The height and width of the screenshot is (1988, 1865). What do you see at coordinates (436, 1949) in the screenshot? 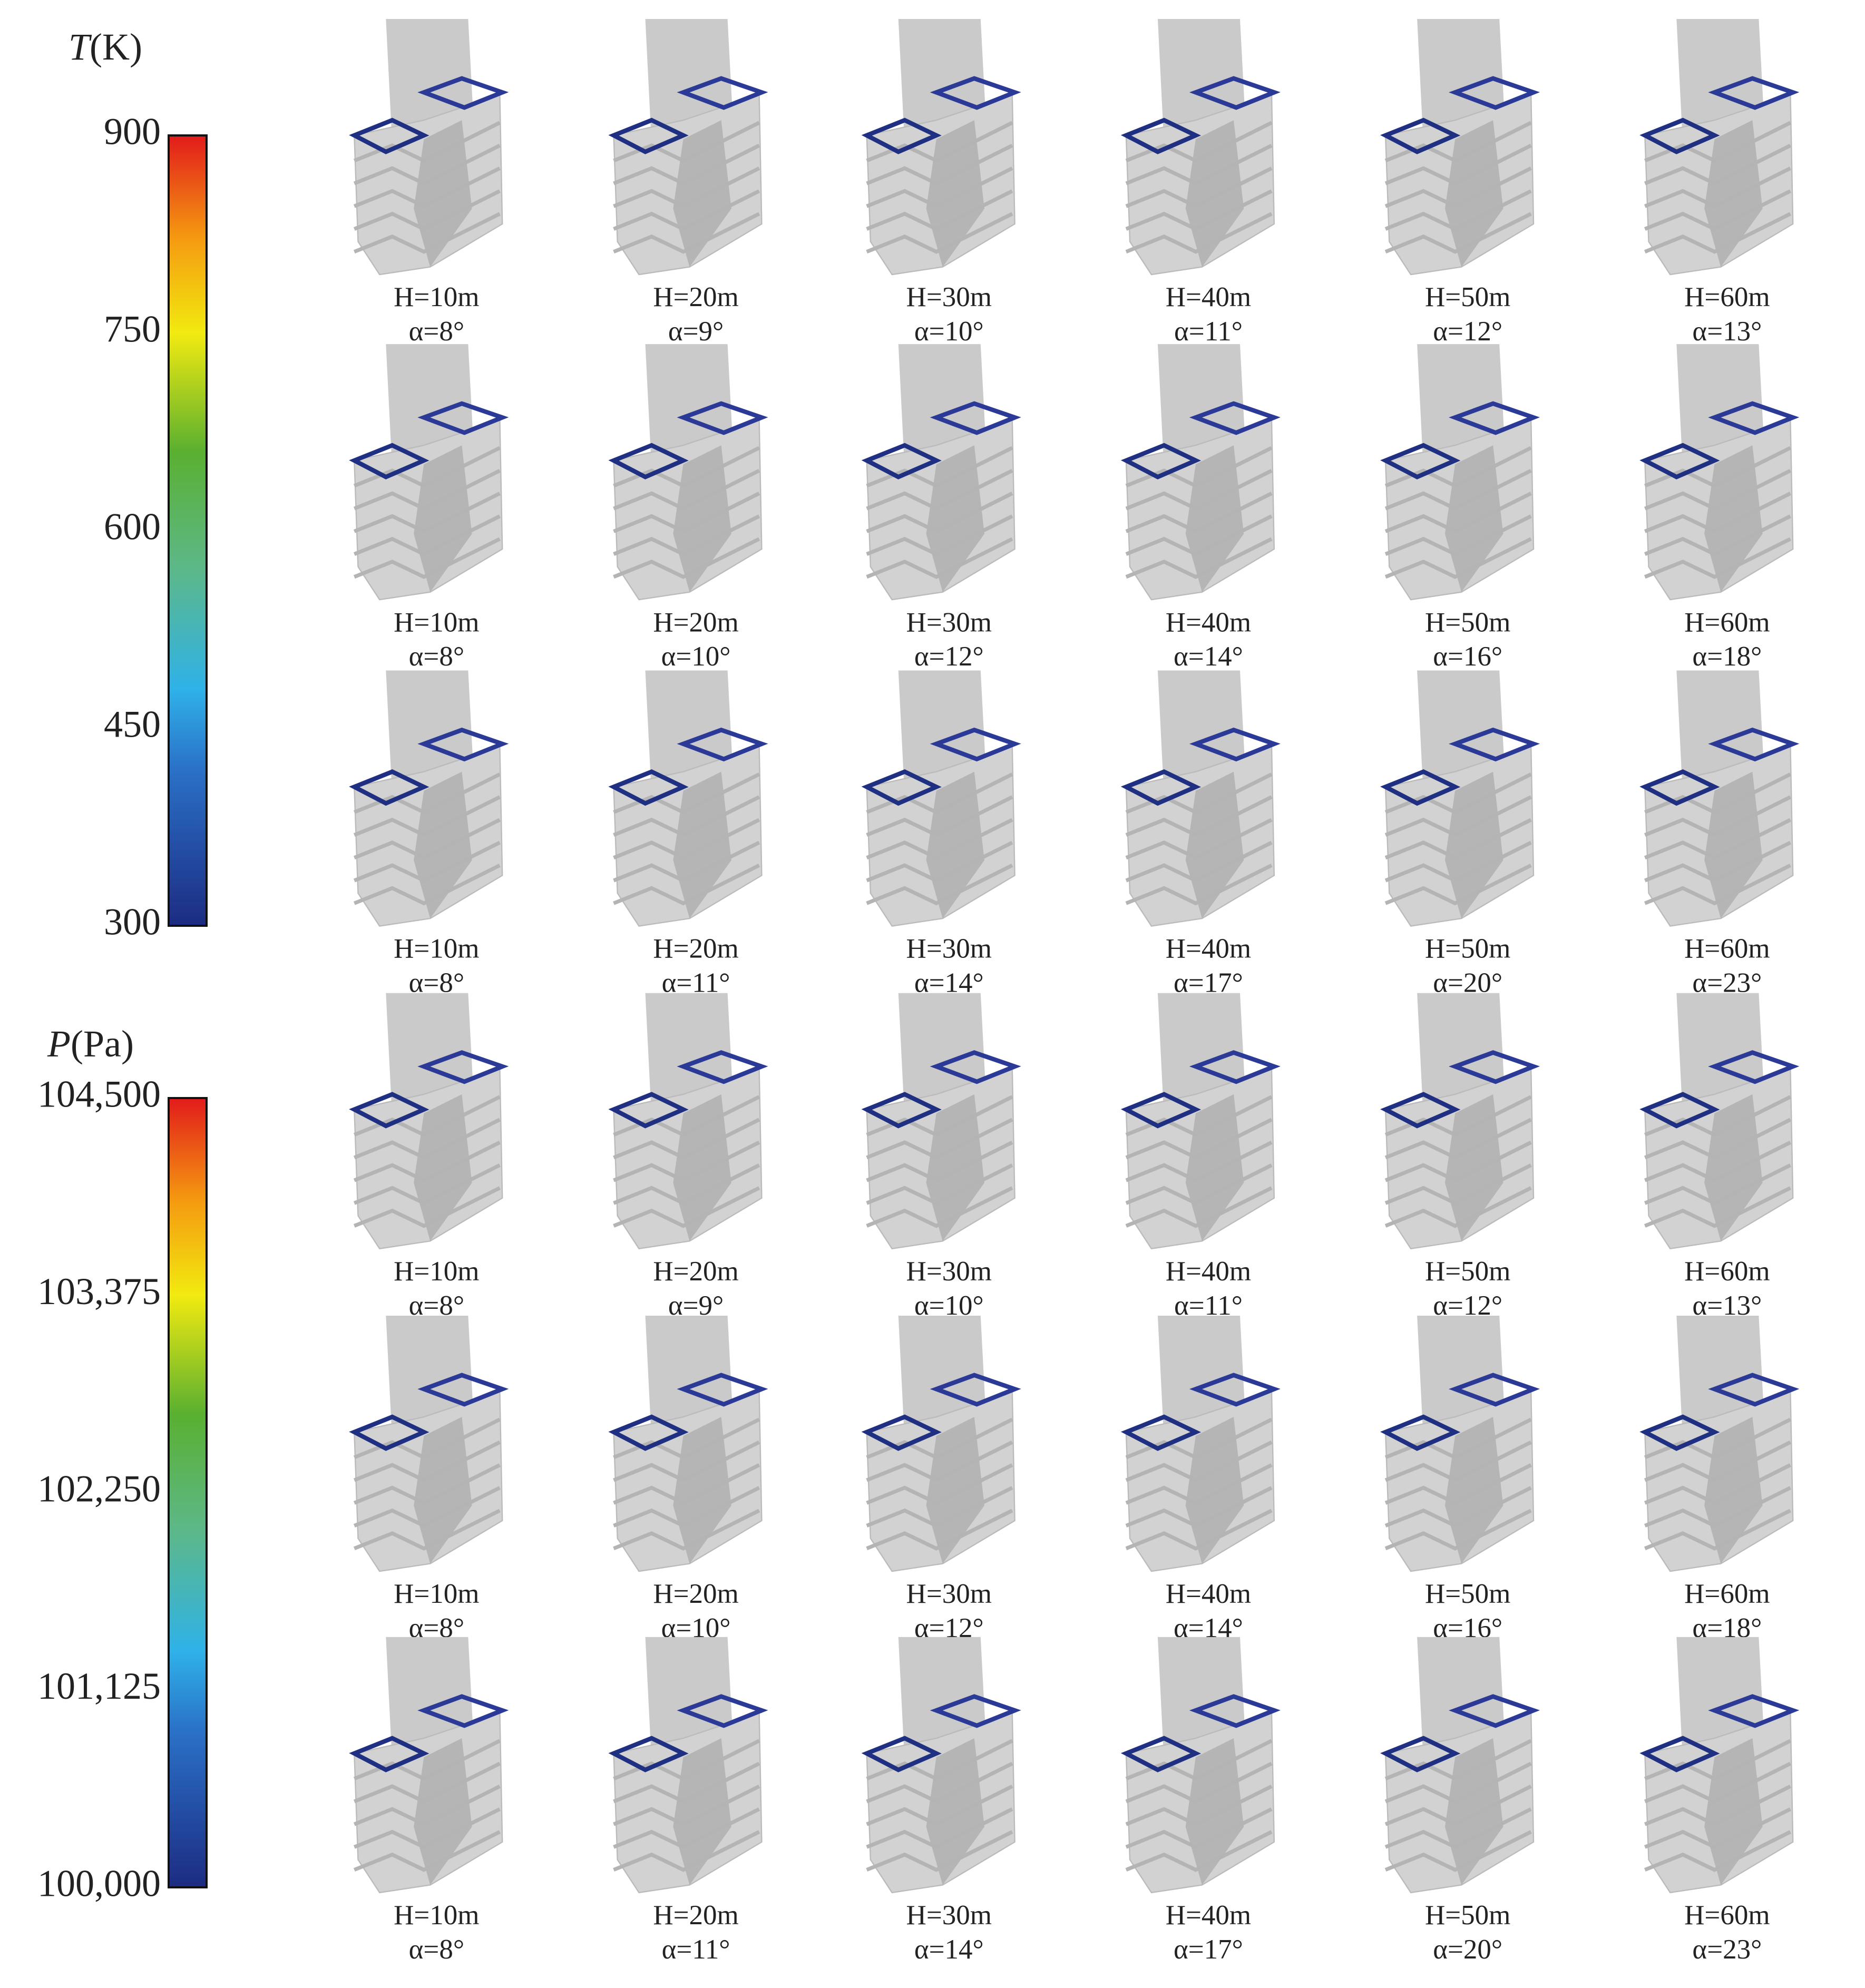
I see `caption-angle: α=8°` at bounding box center [436, 1949].